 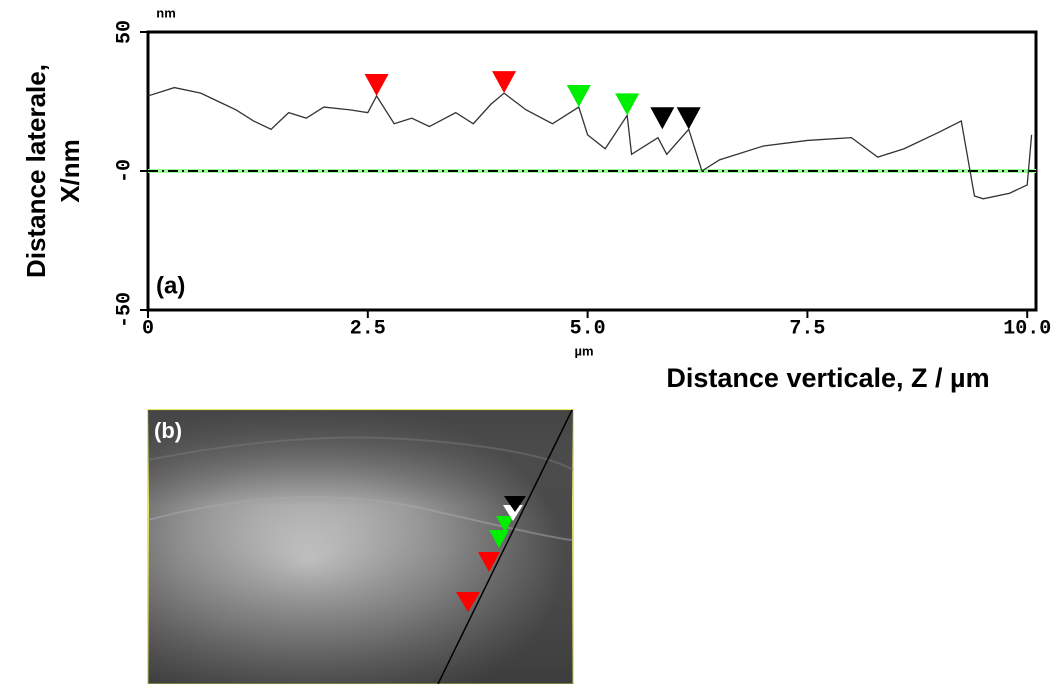 What do you see at coordinates (590, 143) in the screenshot?
I see `profile-line` at bounding box center [590, 143].